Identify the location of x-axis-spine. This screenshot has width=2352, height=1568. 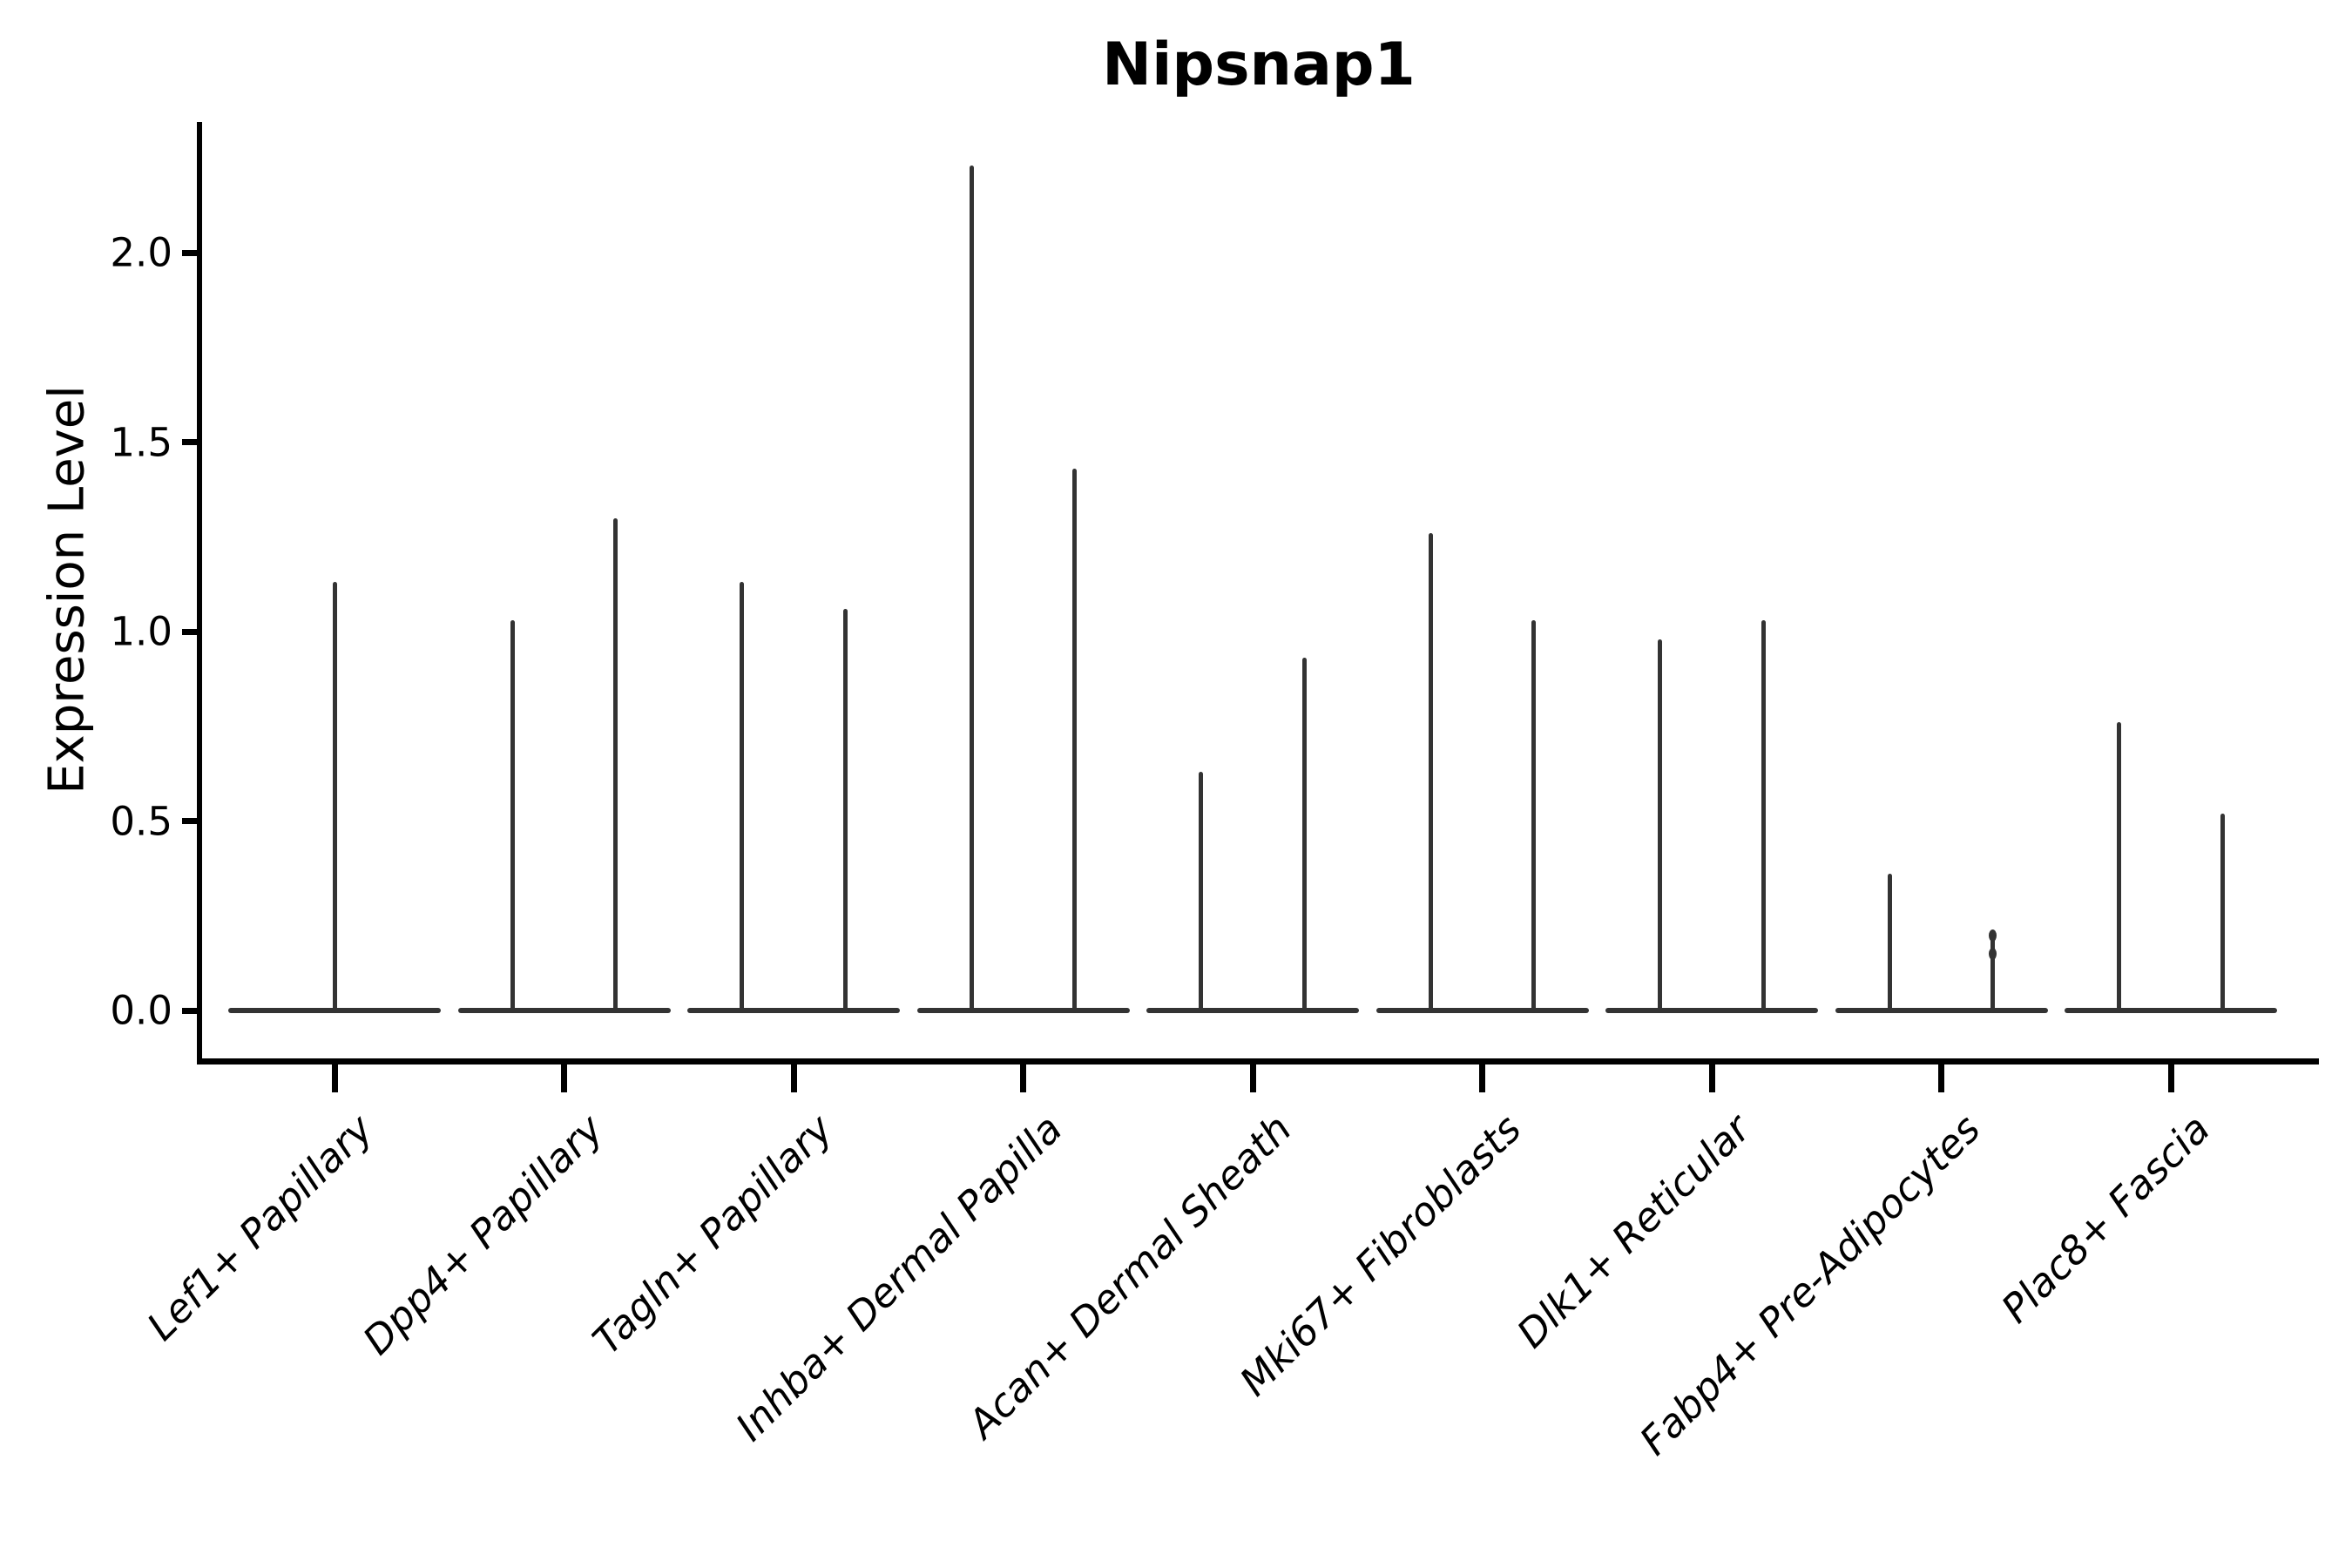
(1258, 1061).